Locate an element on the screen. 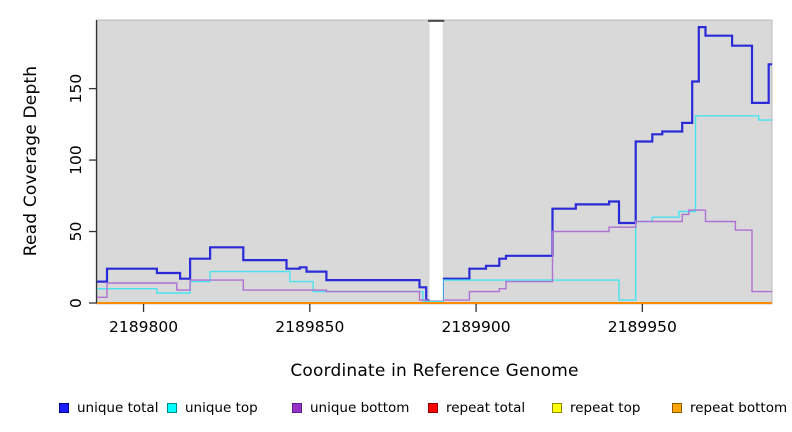  x-tick-label: 2189850 is located at coordinates (309, 327).